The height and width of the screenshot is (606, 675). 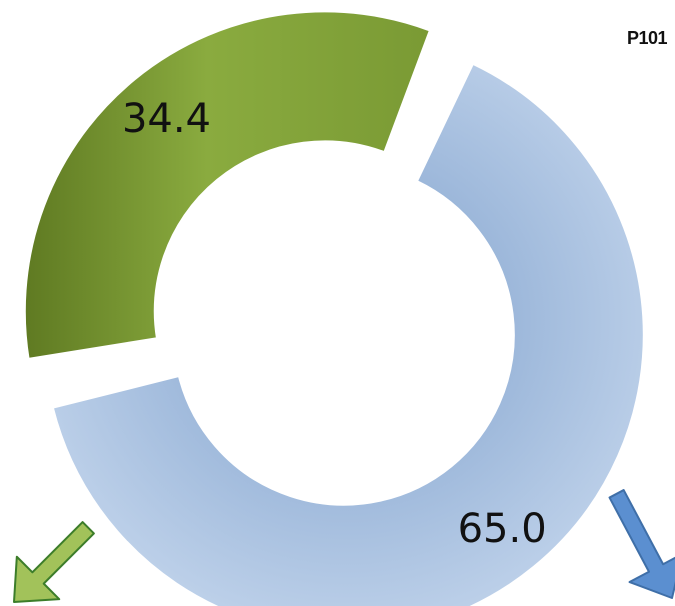 What do you see at coordinates (54, 562) in the screenshot?
I see `green-arrow-icon` at bounding box center [54, 562].